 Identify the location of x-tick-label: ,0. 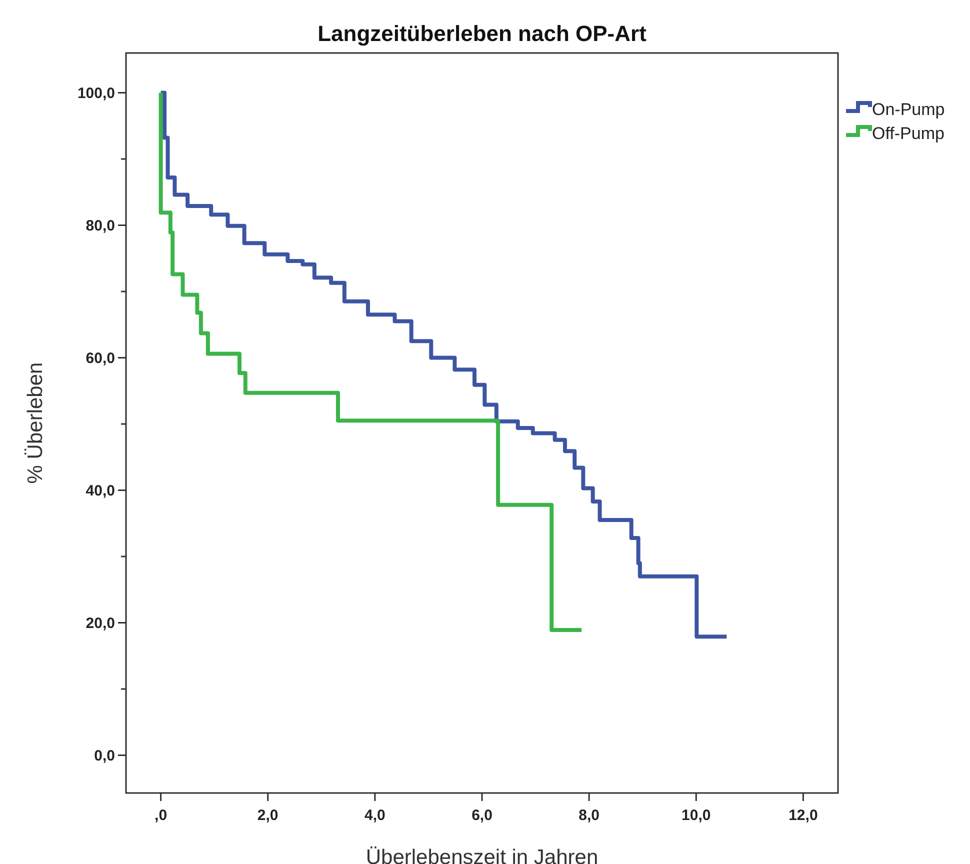
(161, 815).